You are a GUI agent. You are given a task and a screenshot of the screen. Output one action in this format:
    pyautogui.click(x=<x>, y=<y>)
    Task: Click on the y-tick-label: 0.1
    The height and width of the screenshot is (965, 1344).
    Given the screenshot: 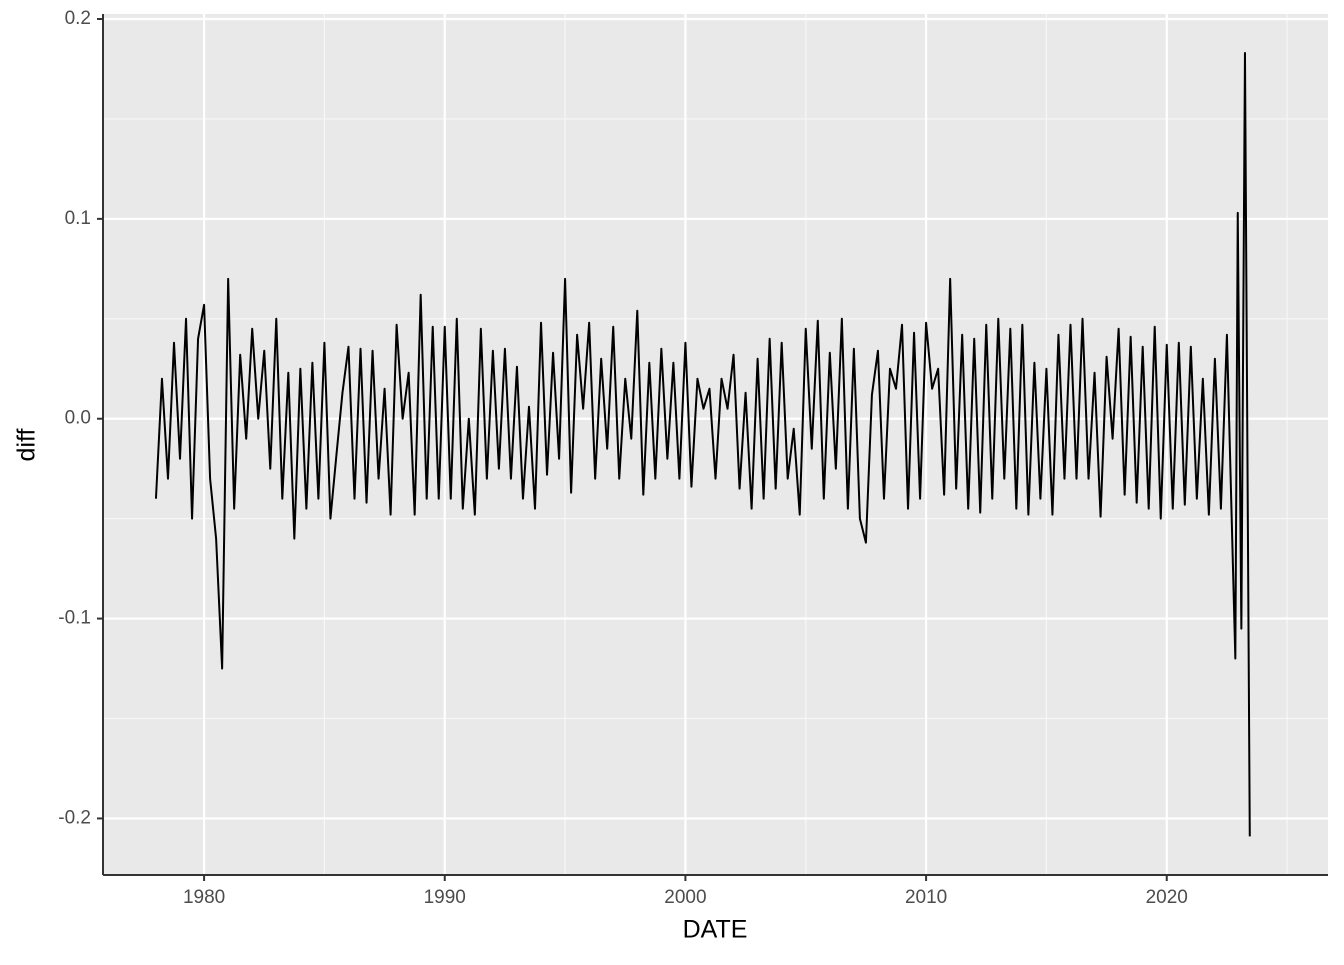 What is the action you would take?
    pyautogui.click(x=78, y=218)
    